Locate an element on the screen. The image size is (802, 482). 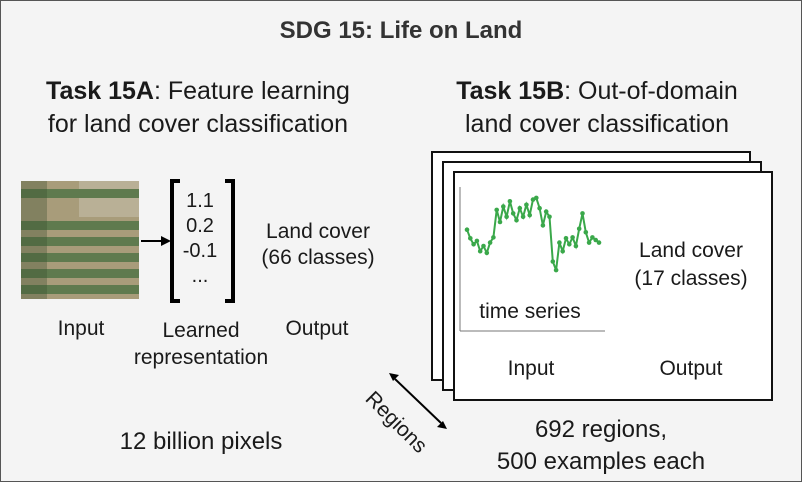
regions-arrow-head-start is located at coordinates (394, 377).